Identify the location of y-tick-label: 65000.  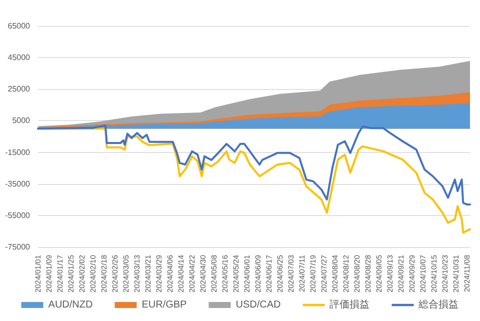
(19, 26).